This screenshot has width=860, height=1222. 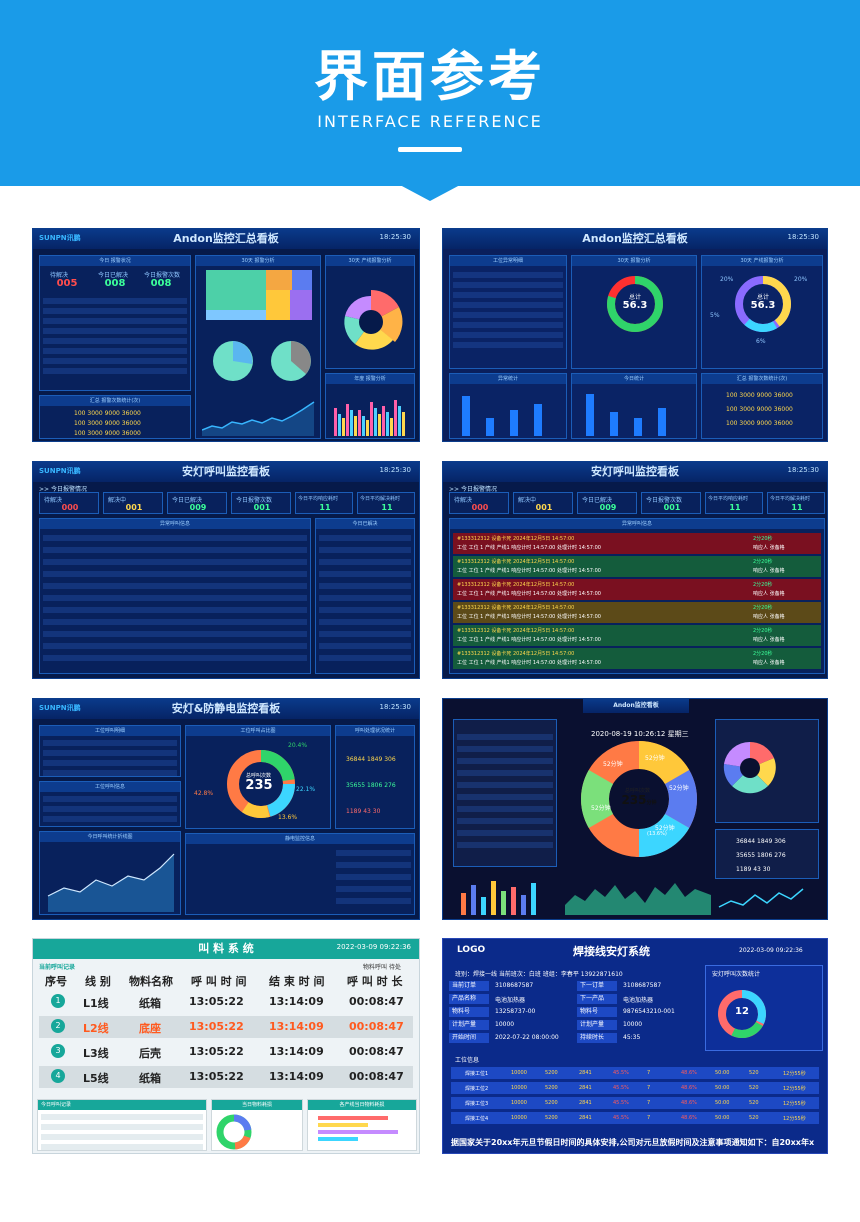 I want to click on cell-material: 底座, so click(x=150, y=1028).